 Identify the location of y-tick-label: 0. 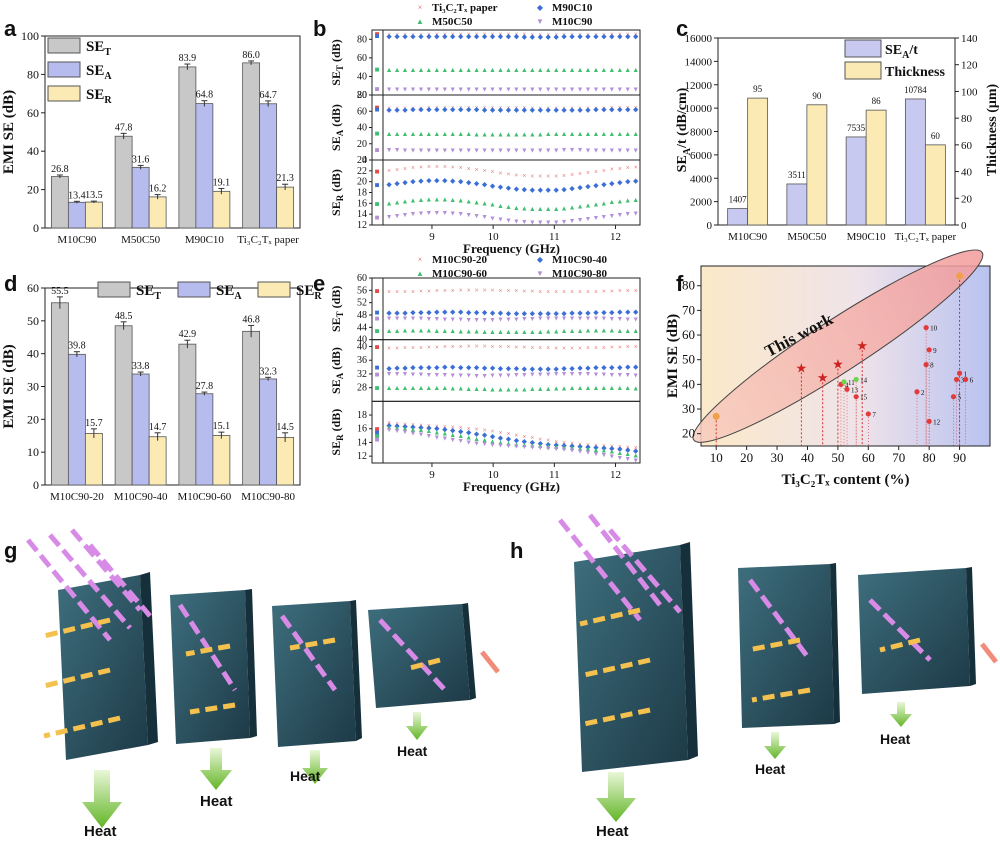
(36, 228).